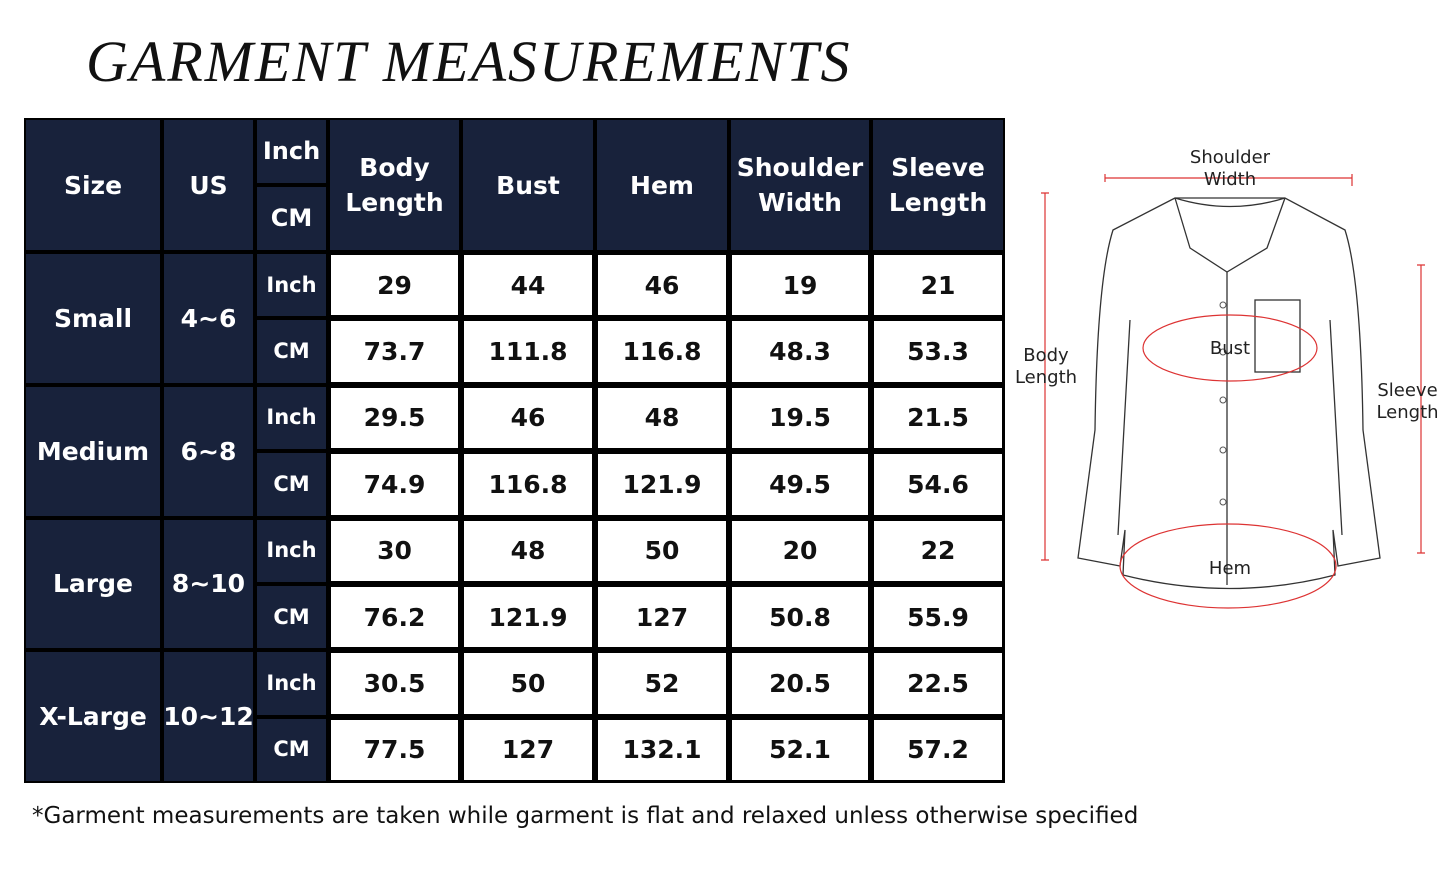  What do you see at coordinates (938, 285) in the screenshot?
I see `value-cell: 21` at bounding box center [938, 285].